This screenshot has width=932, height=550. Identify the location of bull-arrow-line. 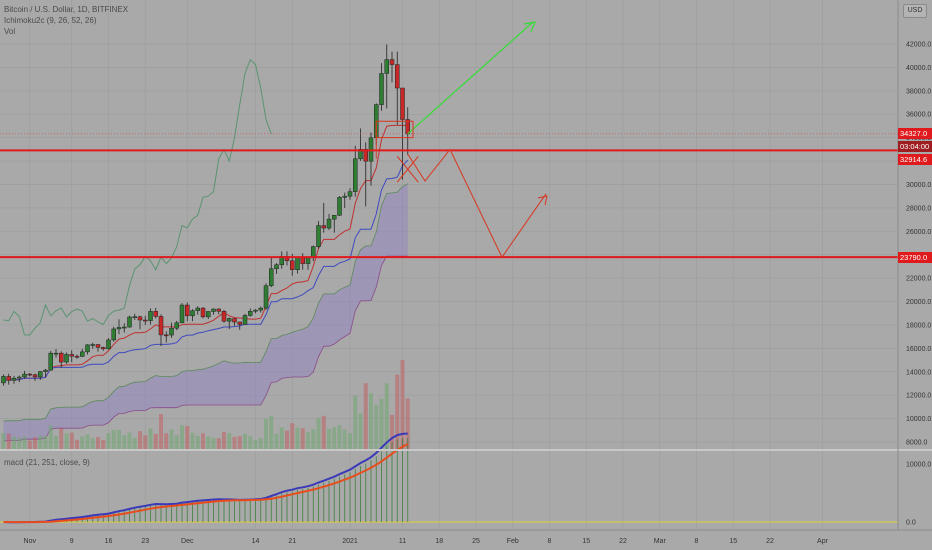
(470, 78).